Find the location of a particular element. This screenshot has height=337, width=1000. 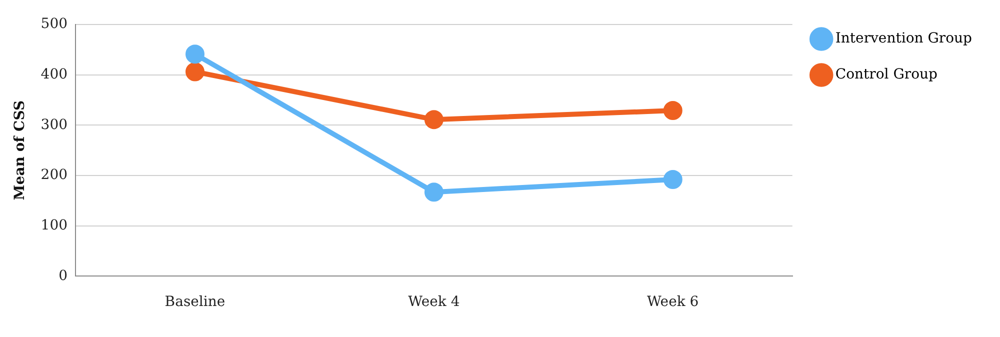

y-tick-label: 400 is located at coordinates (54, 74).